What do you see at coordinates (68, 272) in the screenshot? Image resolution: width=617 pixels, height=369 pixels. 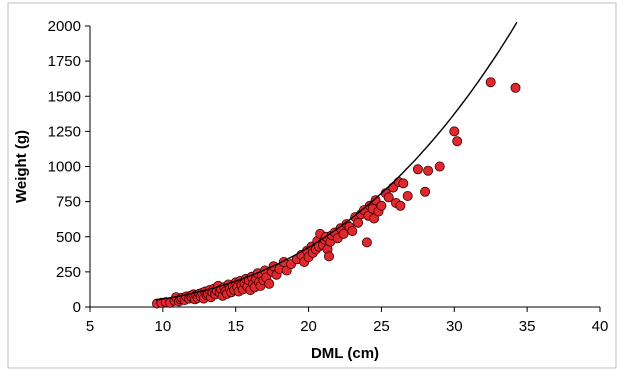 I see `y-tick-label: 250` at bounding box center [68, 272].